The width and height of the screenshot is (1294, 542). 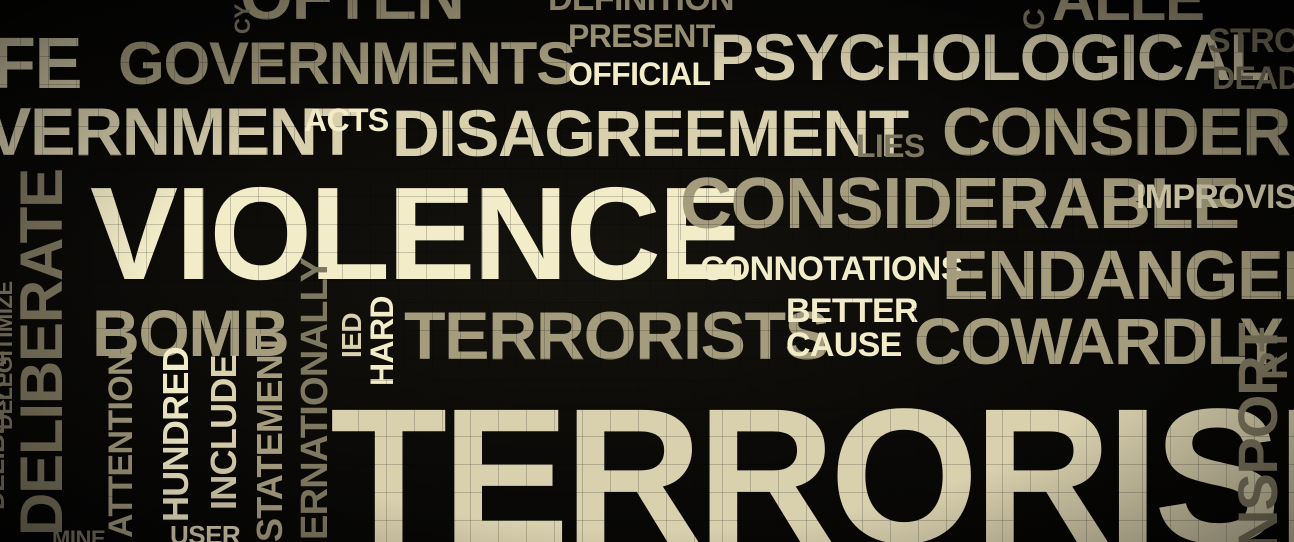 What do you see at coordinates (418, 233) in the screenshot?
I see `word-violence: VIOLENCE` at bounding box center [418, 233].